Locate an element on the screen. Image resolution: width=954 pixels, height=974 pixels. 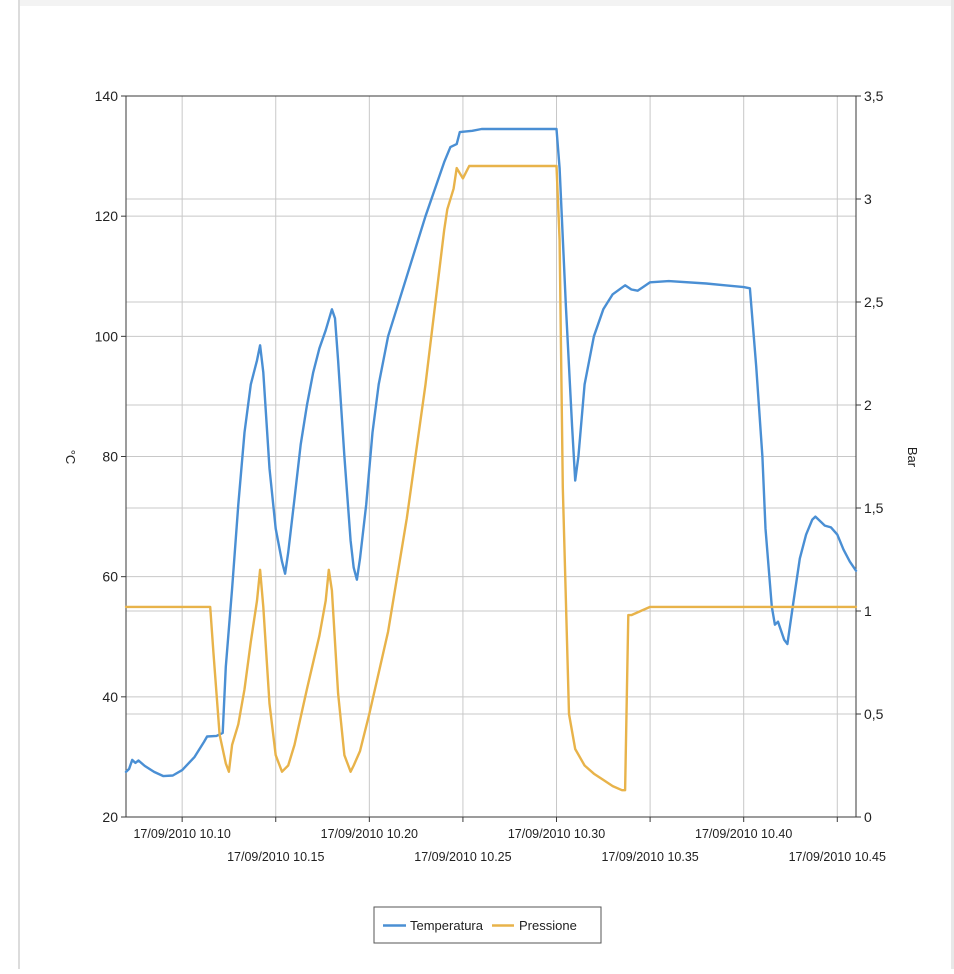
right-y-axis-title: Bar is located at coordinates (912, 457).